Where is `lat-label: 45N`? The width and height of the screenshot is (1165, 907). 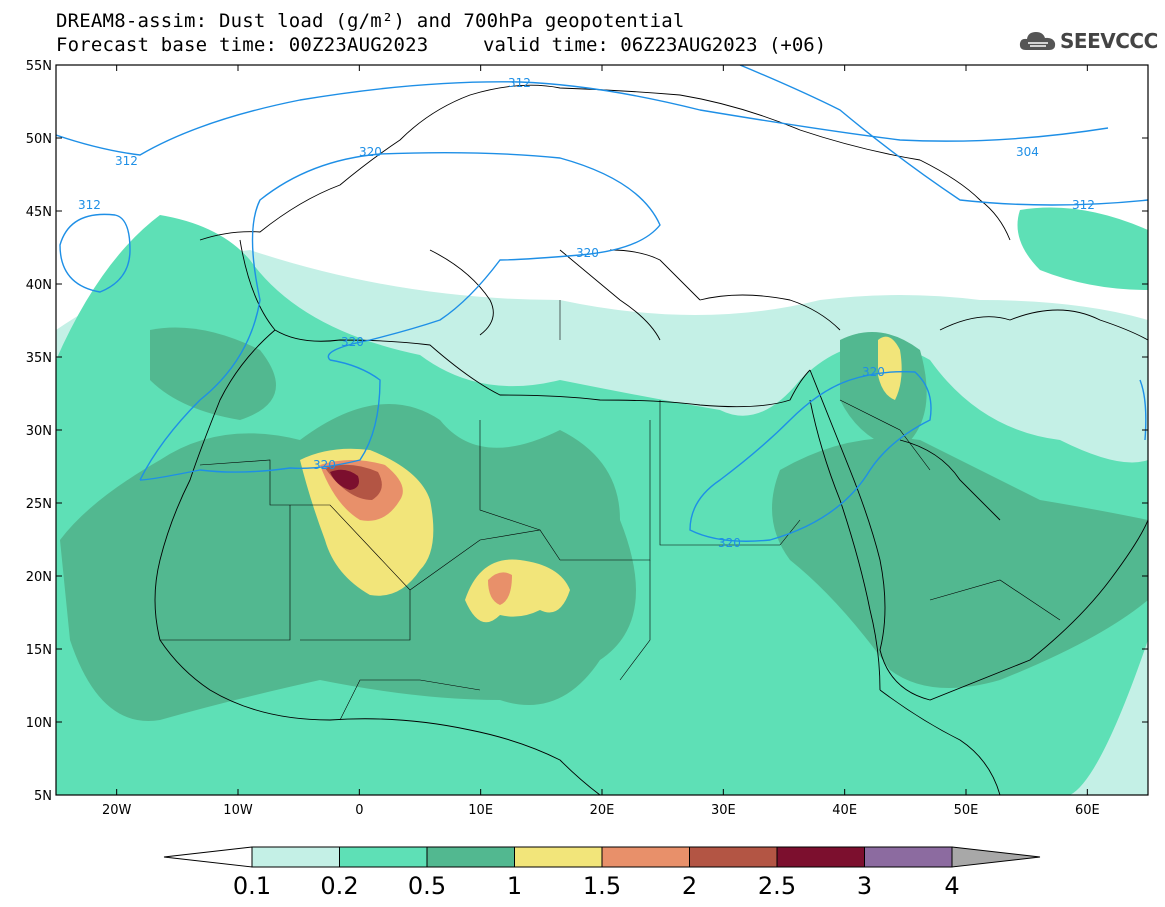 lat-label: 45N is located at coordinates (39, 212).